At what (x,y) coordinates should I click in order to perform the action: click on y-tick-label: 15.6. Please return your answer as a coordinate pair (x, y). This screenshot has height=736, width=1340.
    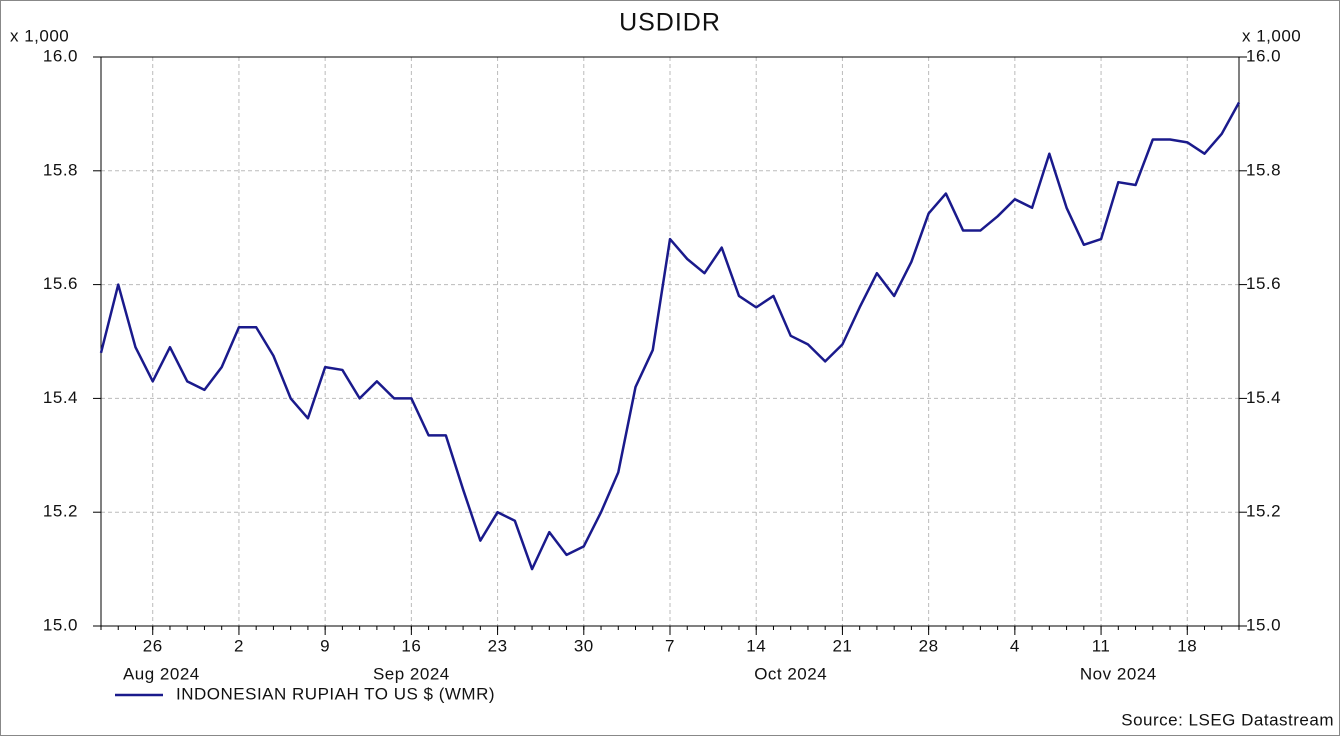
    Looking at the image, I should click on (60, 283).